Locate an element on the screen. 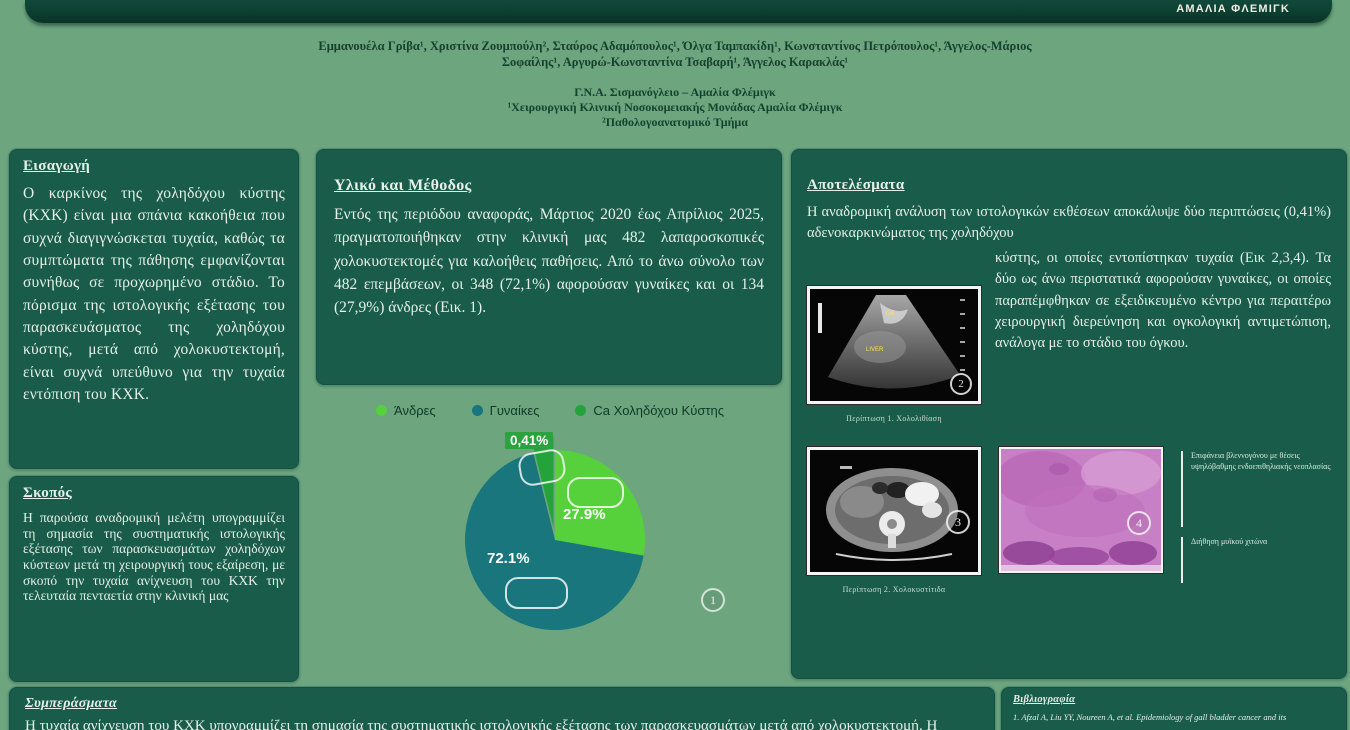 The image size is (1350, 730). results-title: Αποτελέσματα is located at coordinates (856, 185).